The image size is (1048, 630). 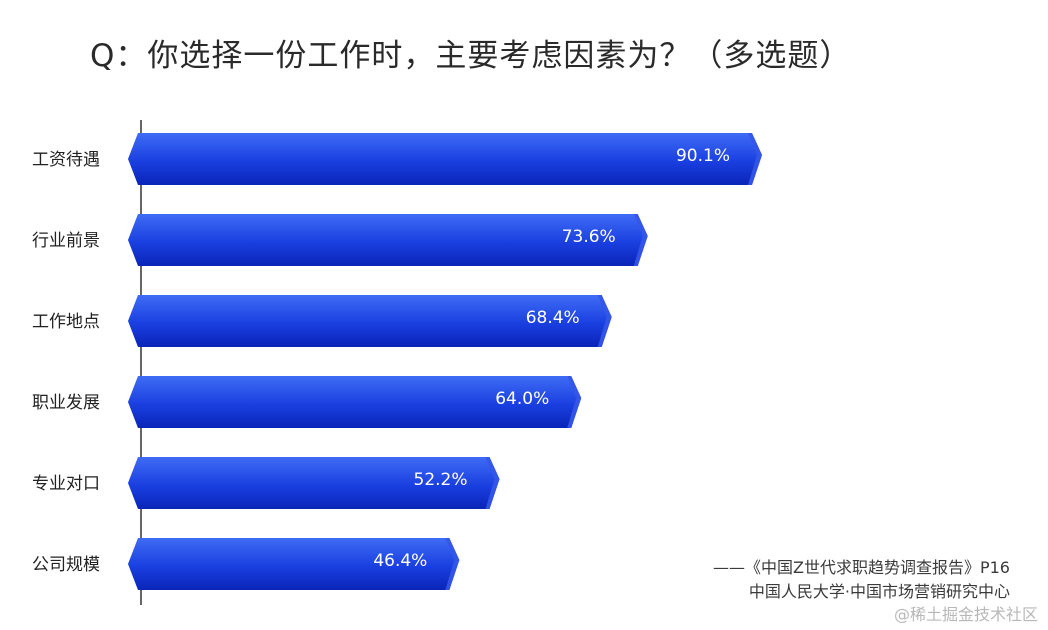 I want to click on value-label: 68.4%, so click(x=553, y=318).